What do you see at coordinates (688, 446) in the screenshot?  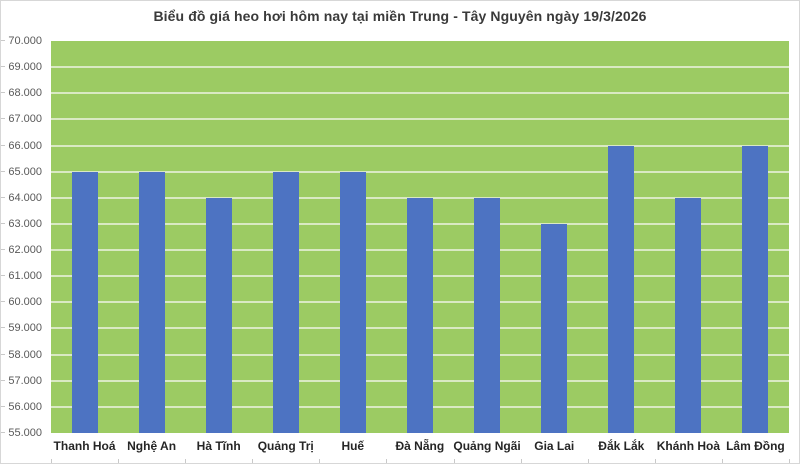 I see `x-tick-label: Khánh Hoà` at bounding box center [688, 446].